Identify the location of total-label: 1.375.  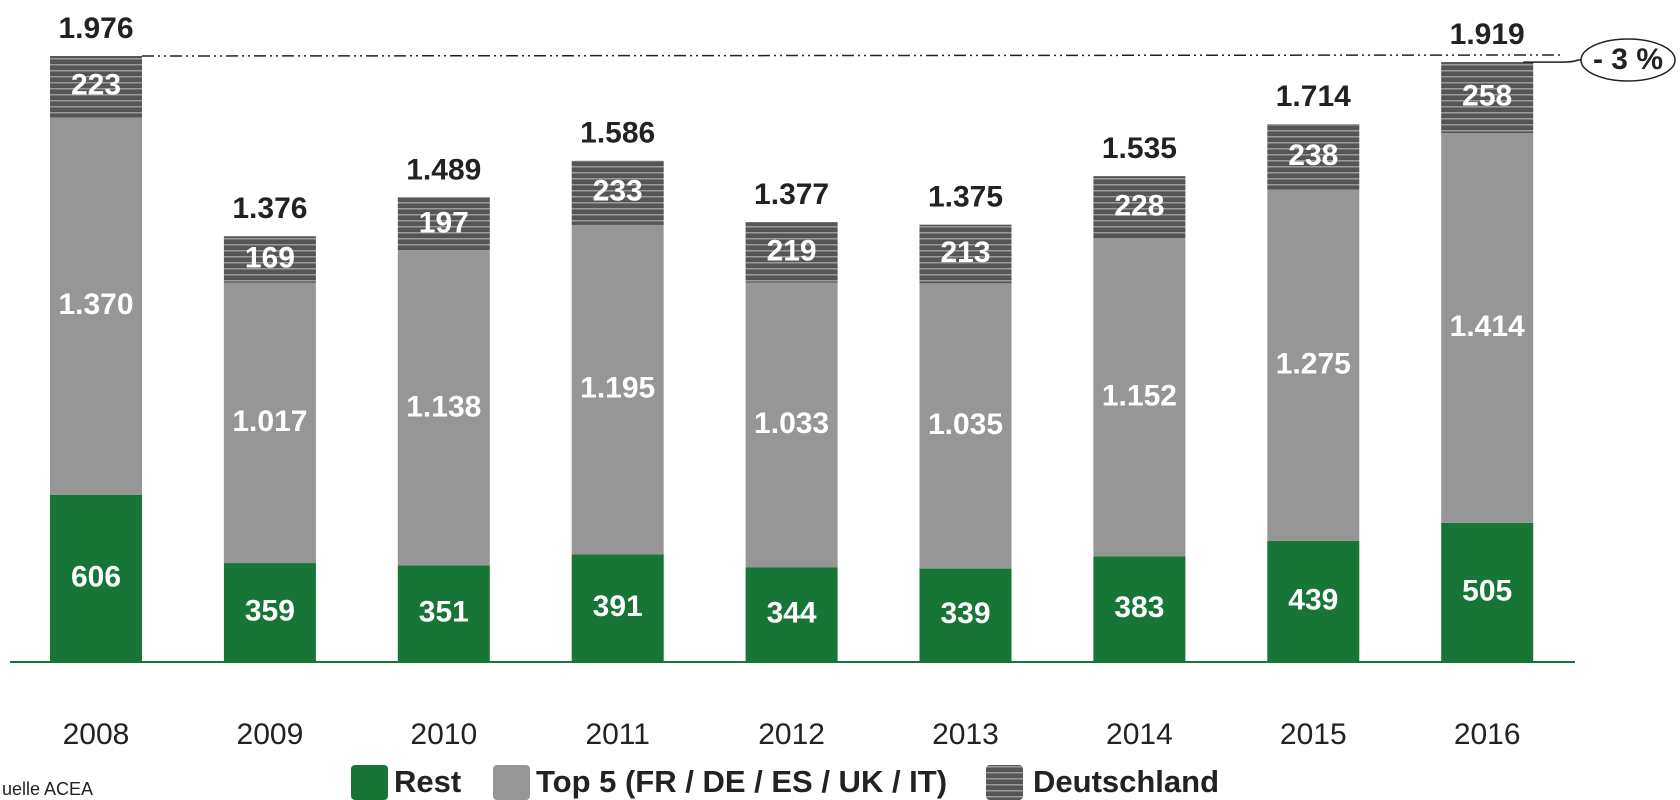
(965, 197).